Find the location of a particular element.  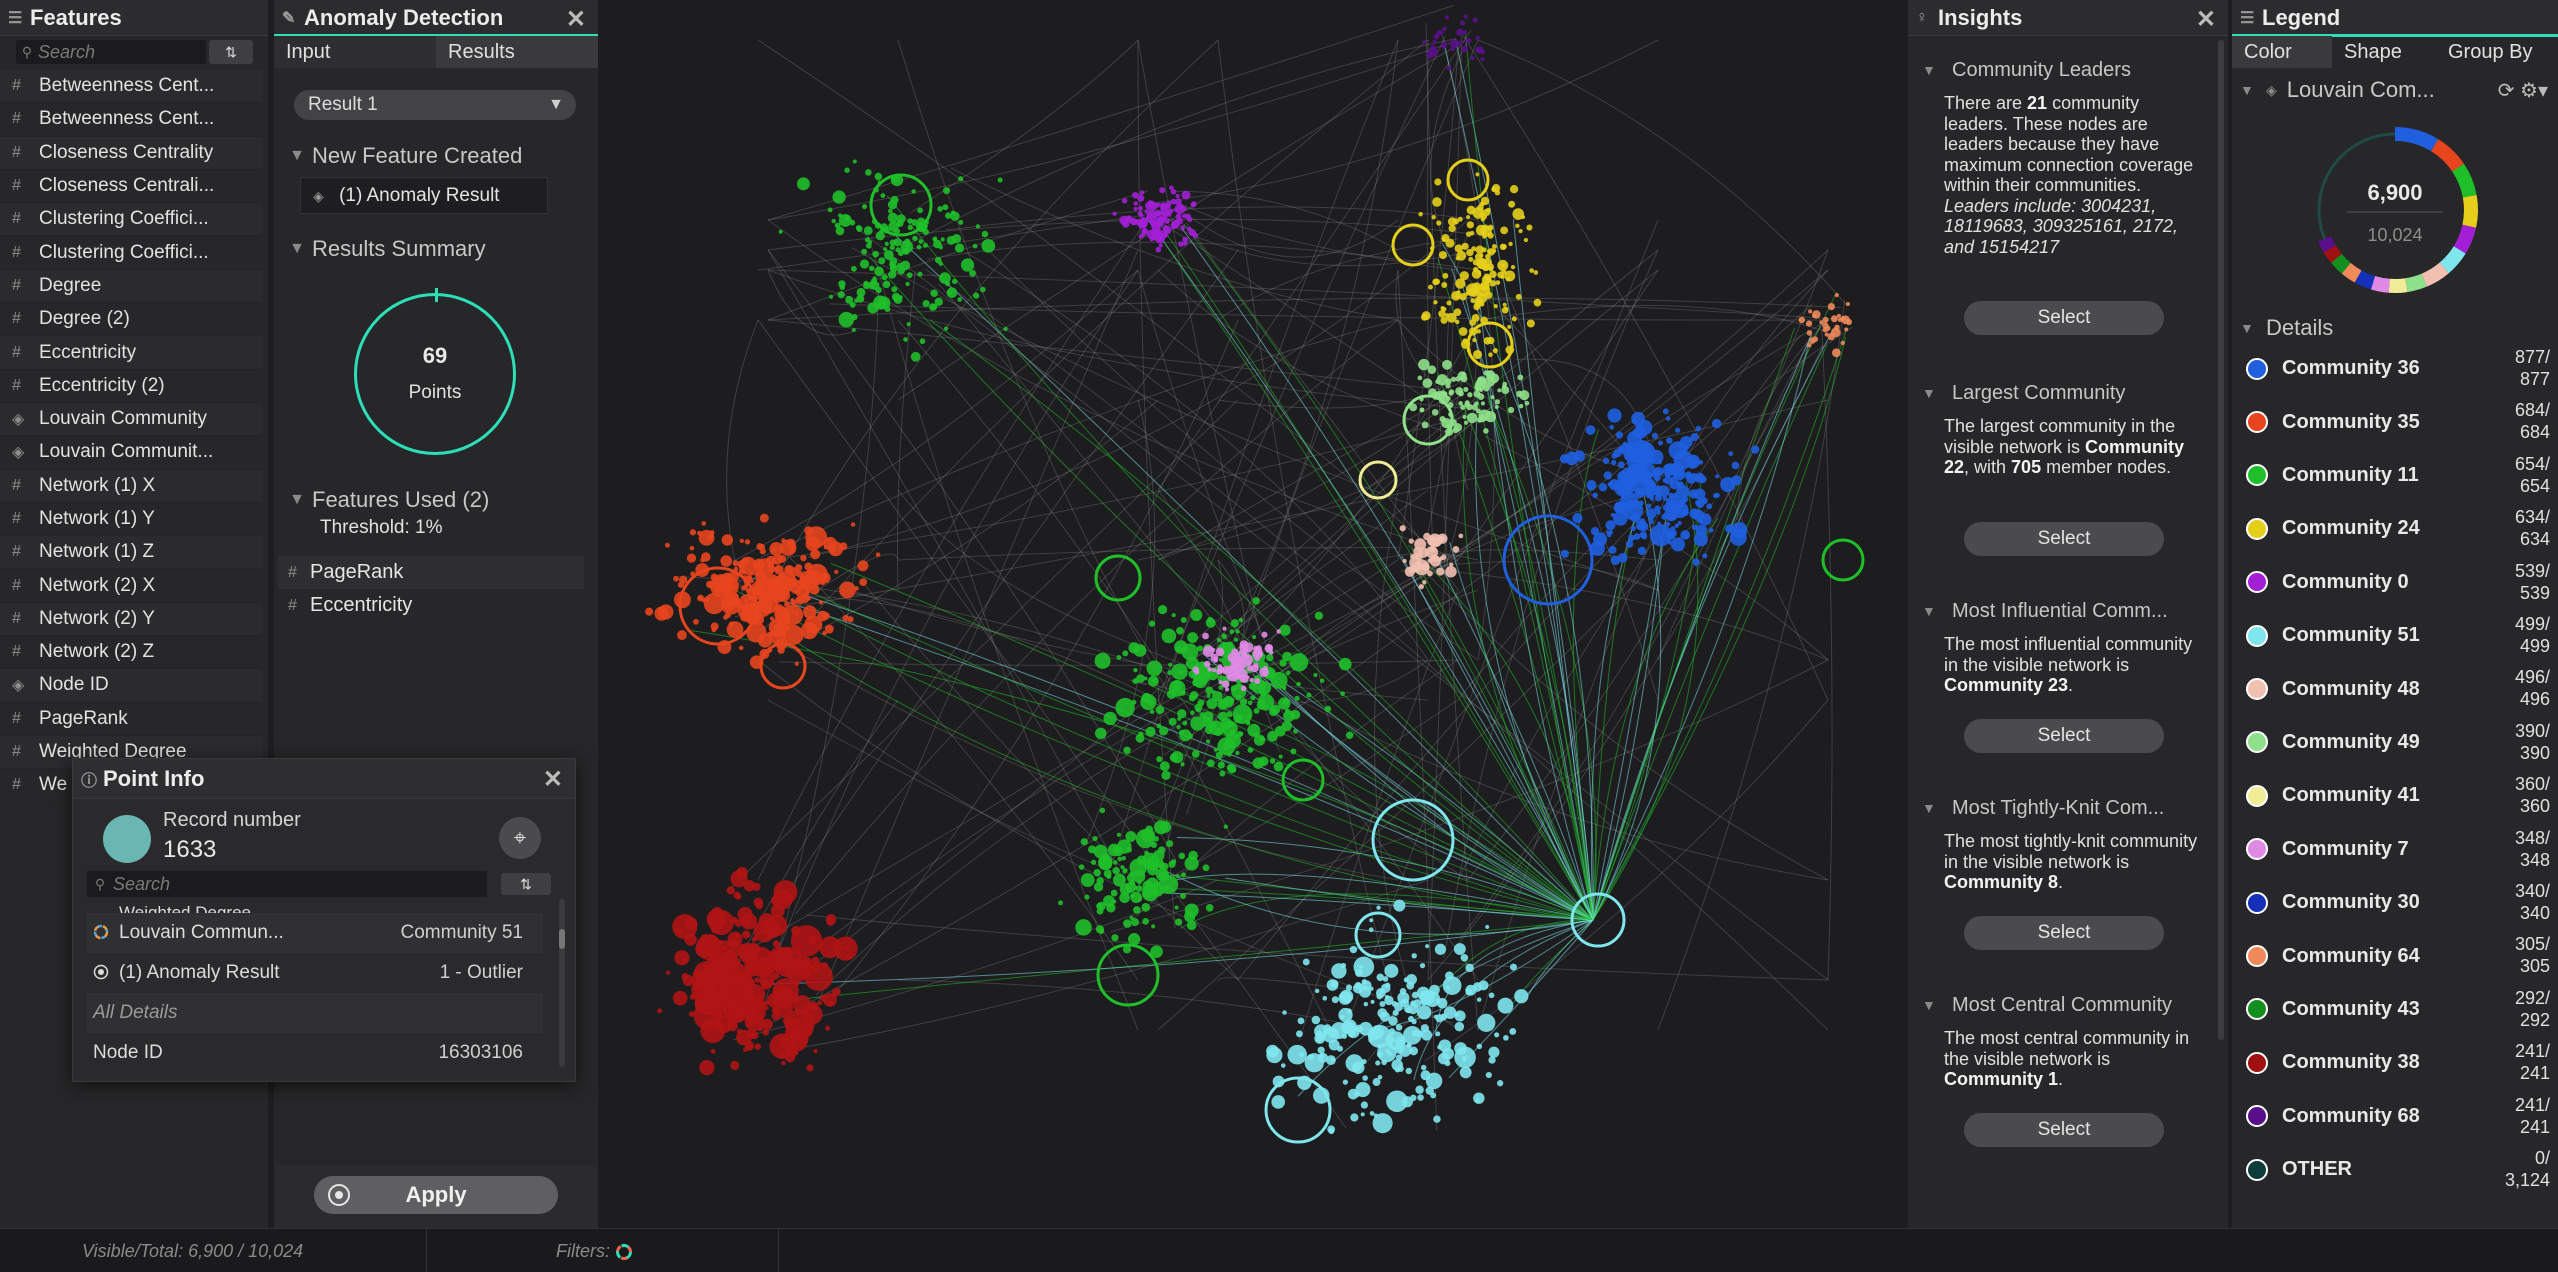

feature-item: # Eccentricity (2) is located at coordinates (131, 386).